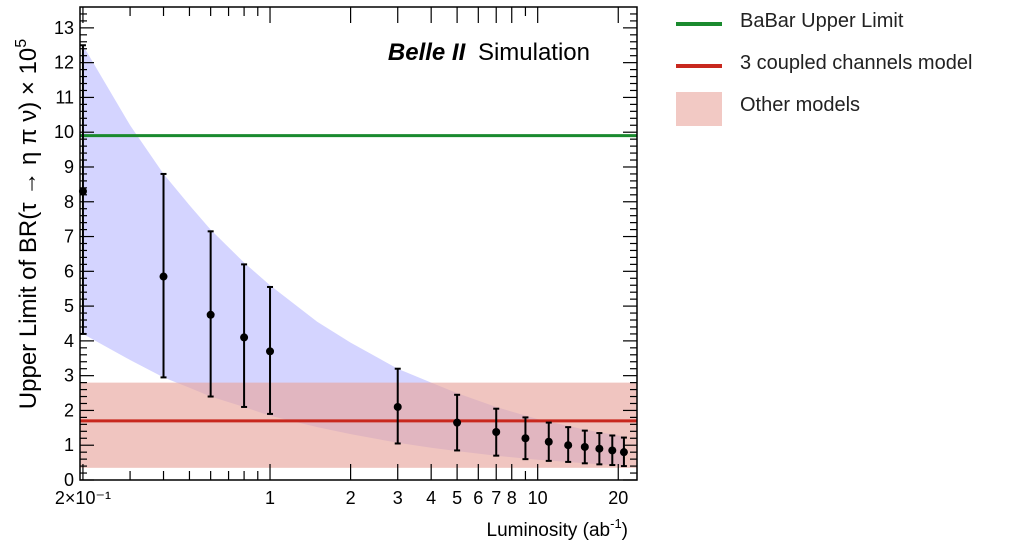 Image resolution: width=1029 pixels, height=546 pixels. Describe the element at coordinates (69, 410) in the screenshot. I see `y-tick-label: 2` at that location.